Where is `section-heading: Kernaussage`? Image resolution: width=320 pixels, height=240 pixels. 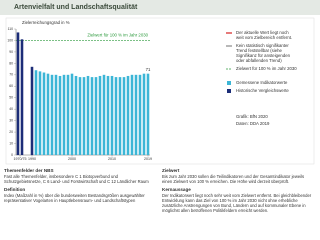
section-heading: Kernaussage is located at coordinates (176, 189).